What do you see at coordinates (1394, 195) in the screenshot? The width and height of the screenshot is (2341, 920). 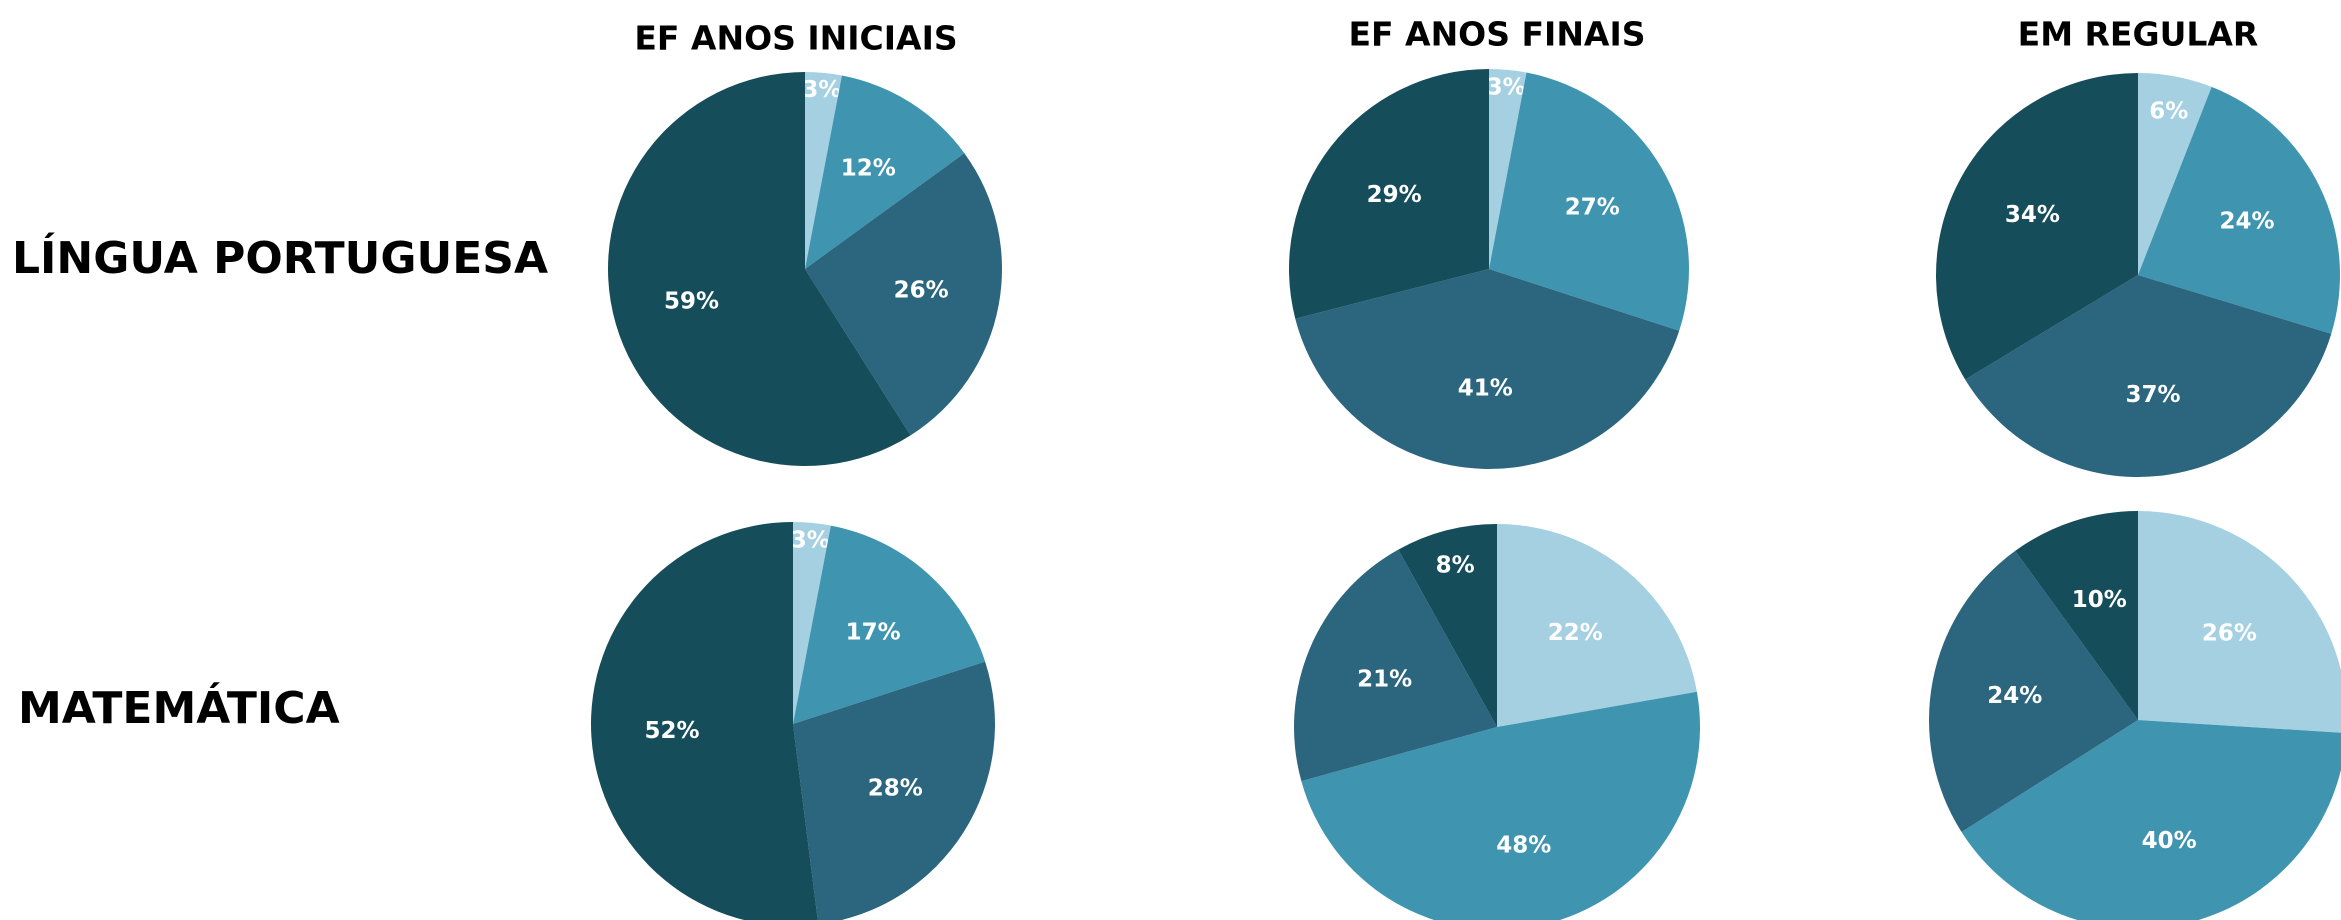 I see `slice-label: 29%` at bounding box center [1394, 195].